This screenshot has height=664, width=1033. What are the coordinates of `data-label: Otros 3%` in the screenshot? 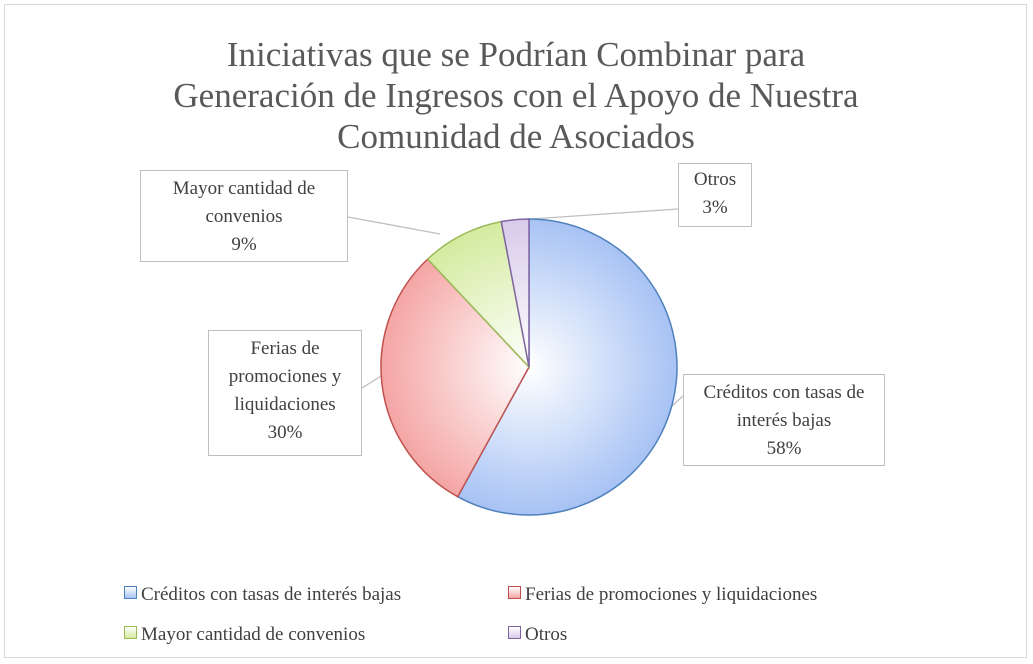 It's located at (715, 195).